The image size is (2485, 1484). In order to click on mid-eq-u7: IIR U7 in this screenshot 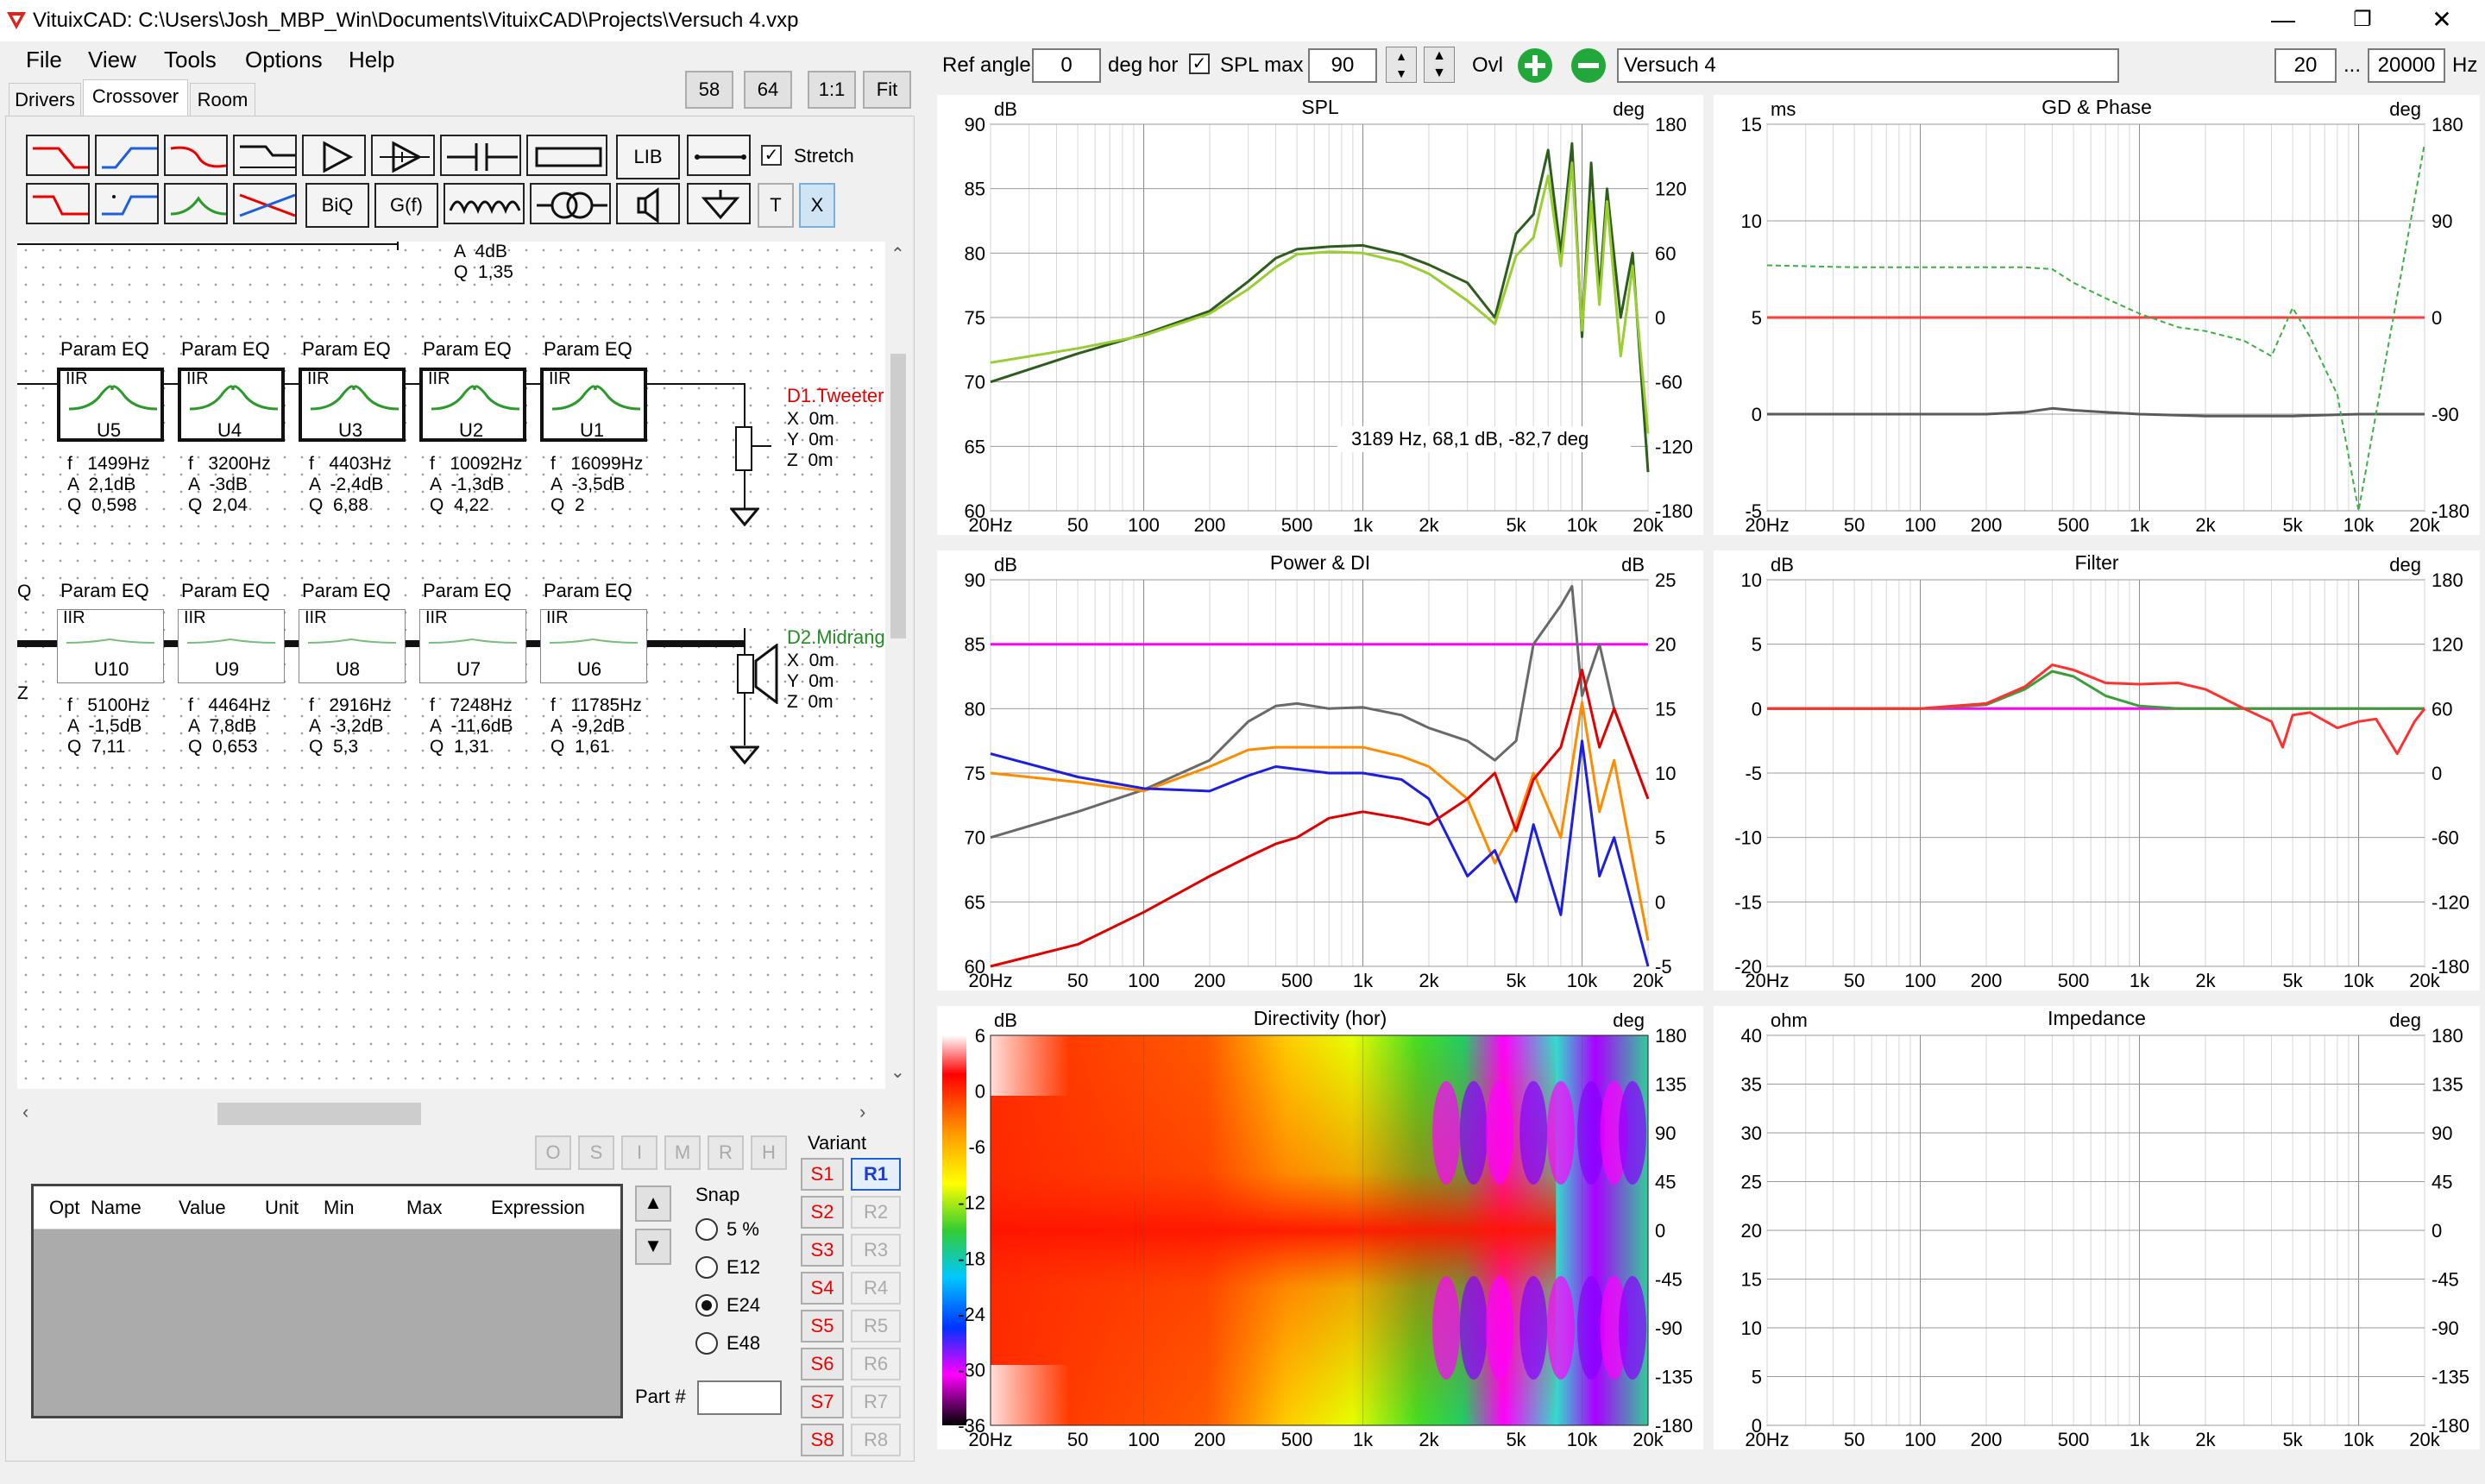, I will do `click(472, 645)`.